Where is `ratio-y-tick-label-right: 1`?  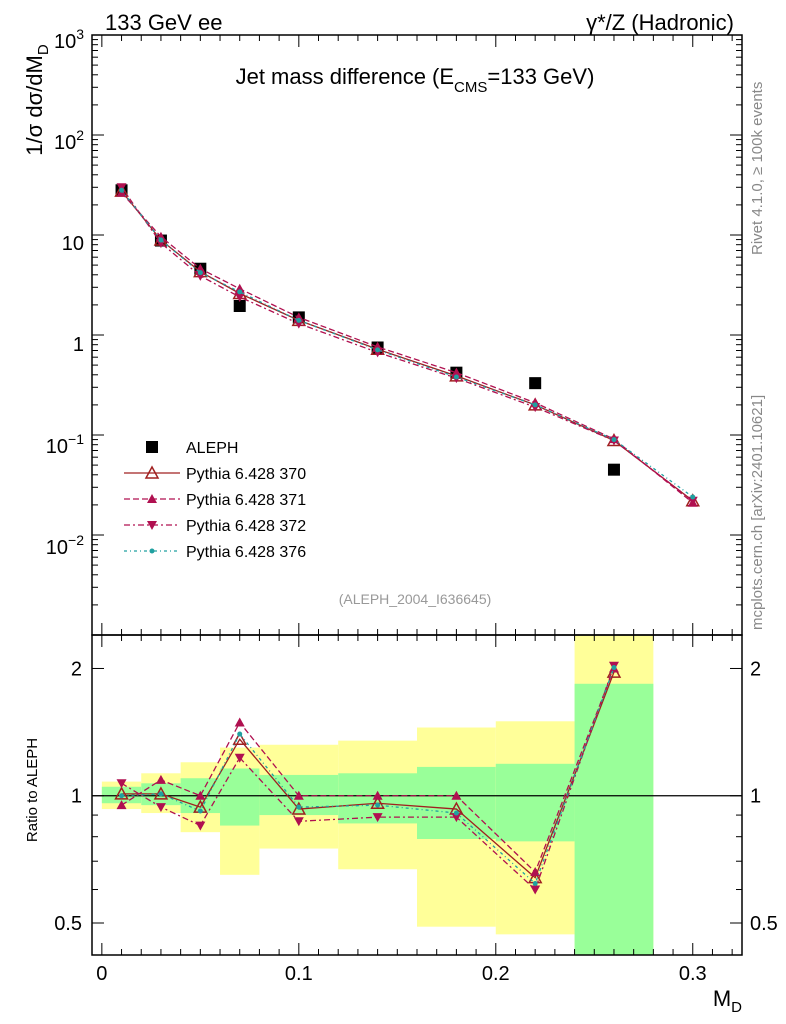 ratio-y-tick-label-right: 1 is located at coordinates (755, 797).